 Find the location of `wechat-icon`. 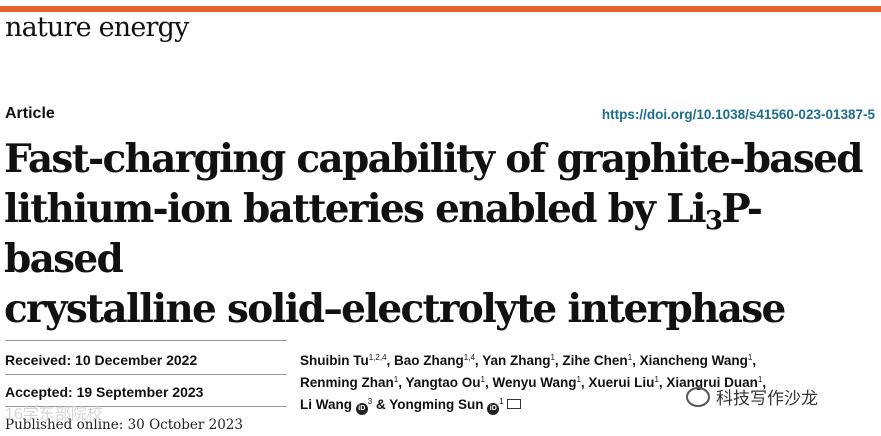

wechat-icon is located at coordinates (698, 397).